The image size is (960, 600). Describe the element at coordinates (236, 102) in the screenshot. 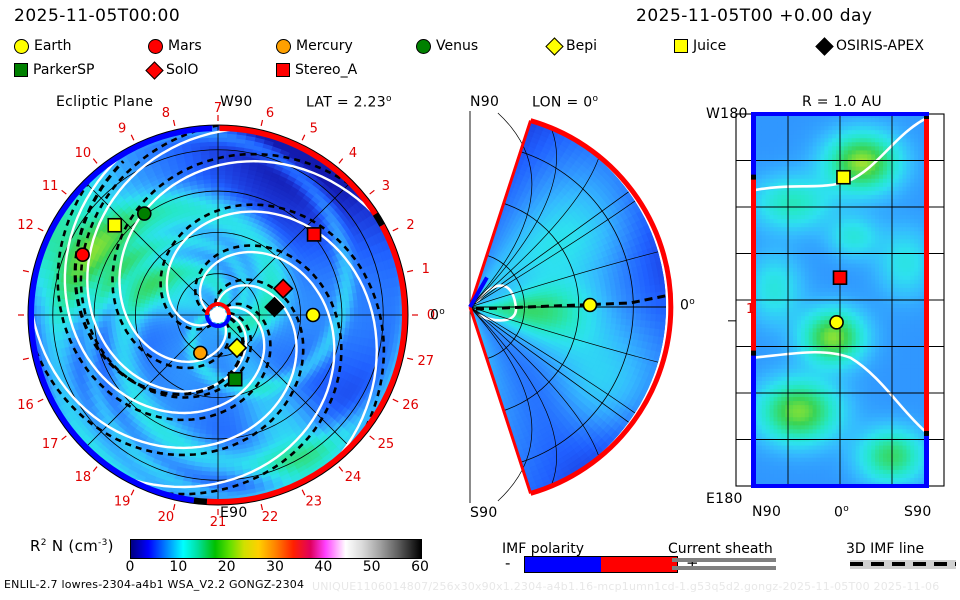

I see `ecliptic-axis-top-label: W90` at that location.